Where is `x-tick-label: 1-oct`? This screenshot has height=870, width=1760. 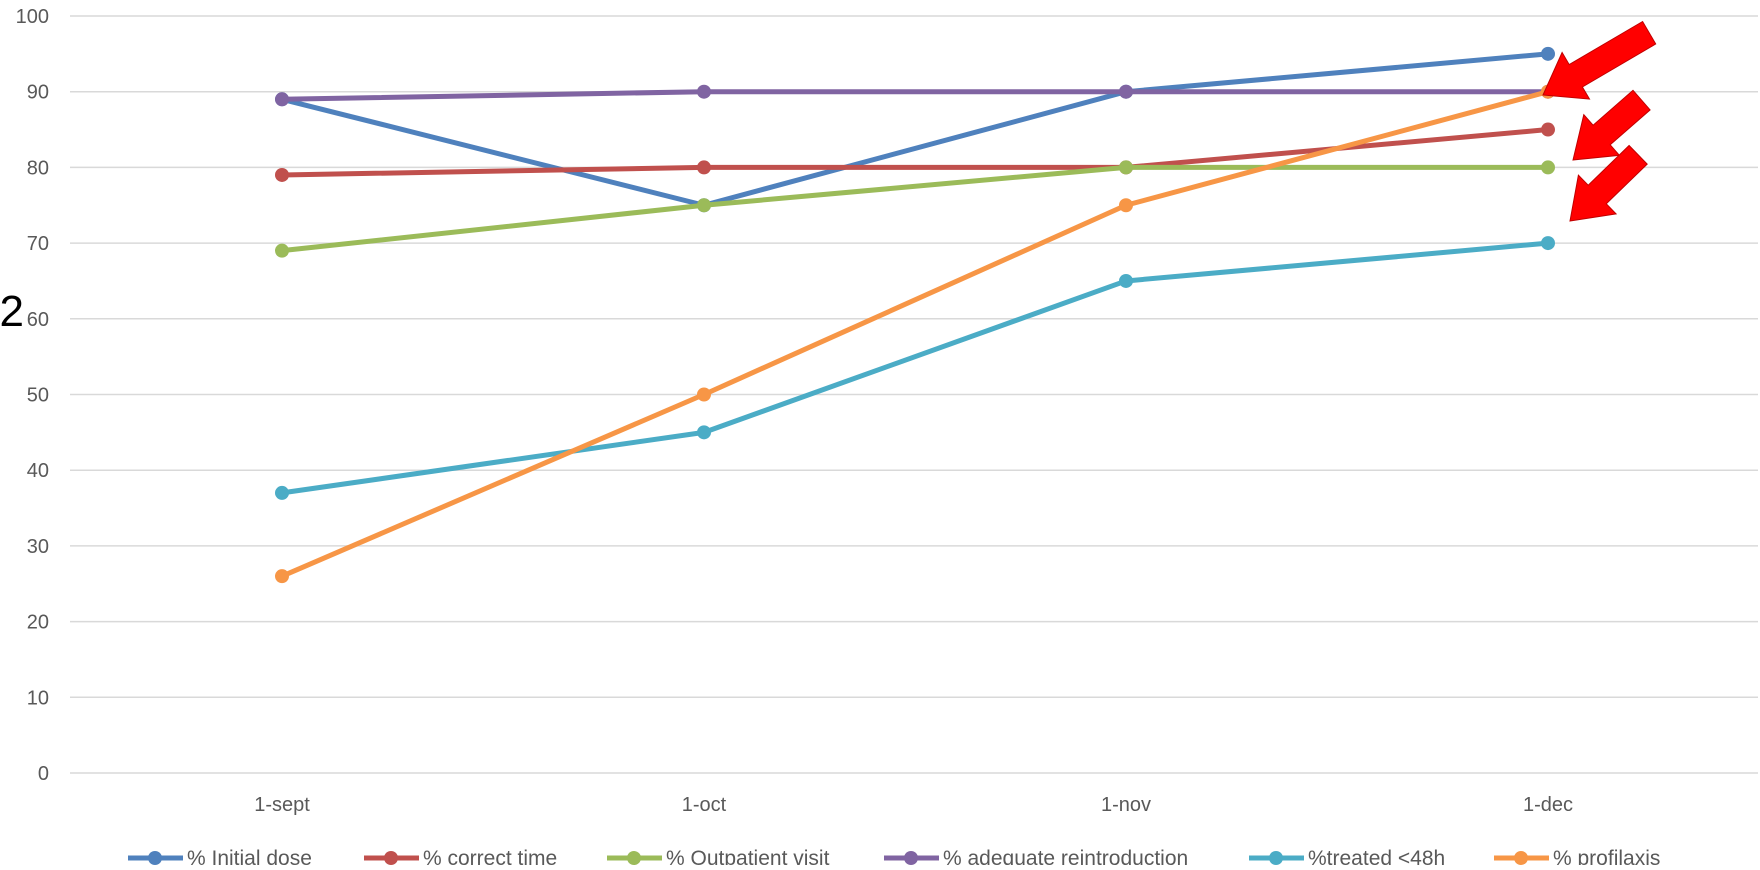
x-tick-label: 1-oct is located at coordinates (704, 805).